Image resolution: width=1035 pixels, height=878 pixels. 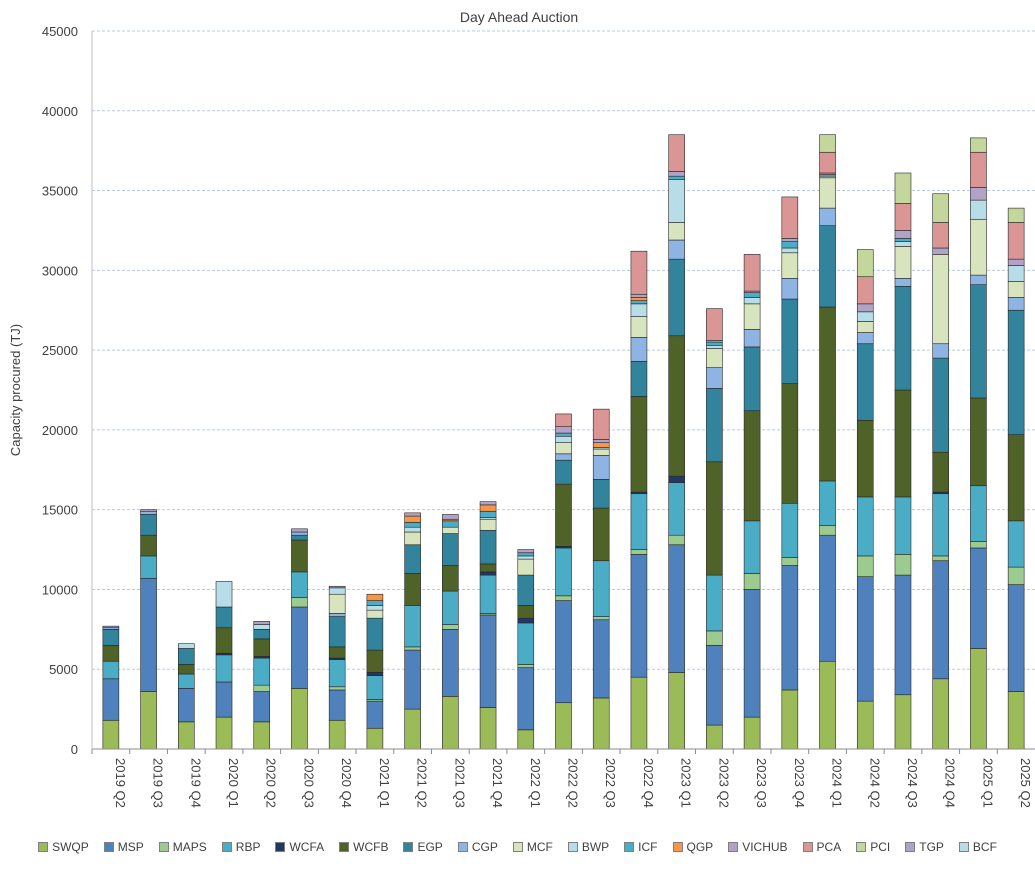 I want to click on legend-item: WCFA, so click(x=299, y=847).